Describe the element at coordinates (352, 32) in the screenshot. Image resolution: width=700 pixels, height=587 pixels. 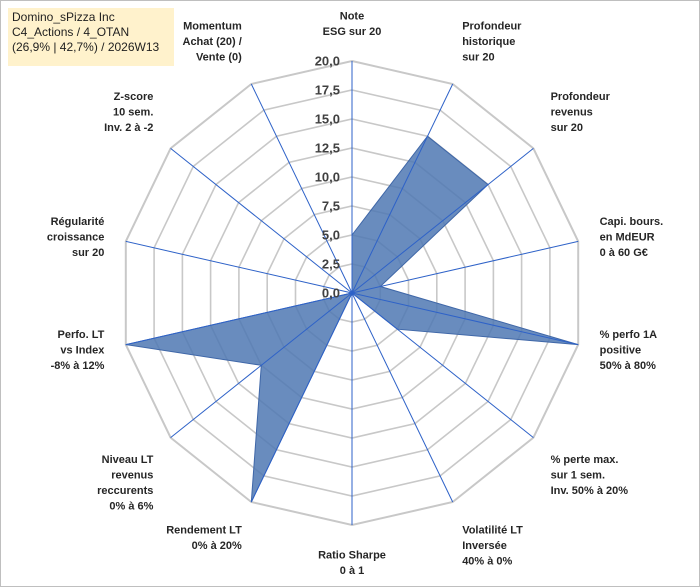
I see `category-label-line: ESG sur 20` at that location.